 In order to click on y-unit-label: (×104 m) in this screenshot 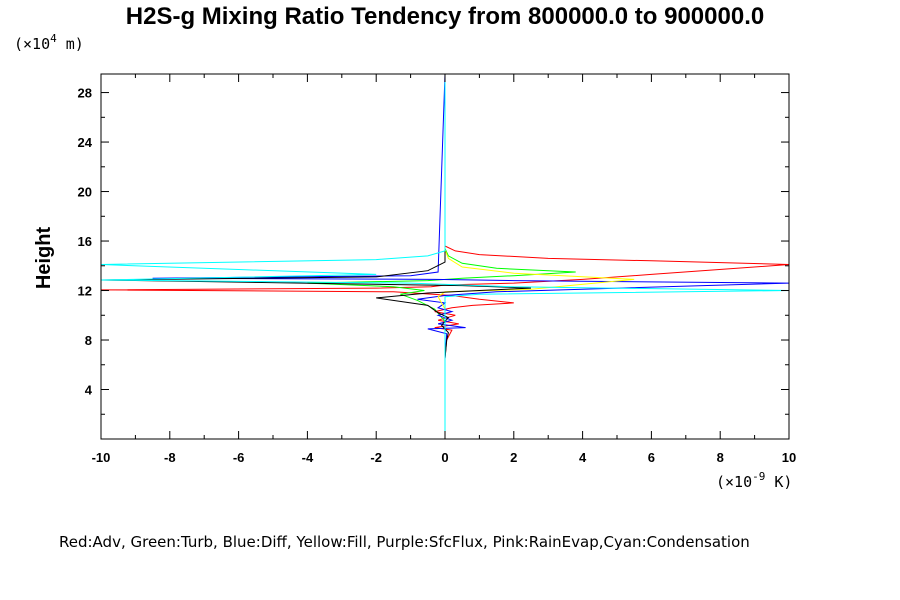, I will do `click(49, 42)`.